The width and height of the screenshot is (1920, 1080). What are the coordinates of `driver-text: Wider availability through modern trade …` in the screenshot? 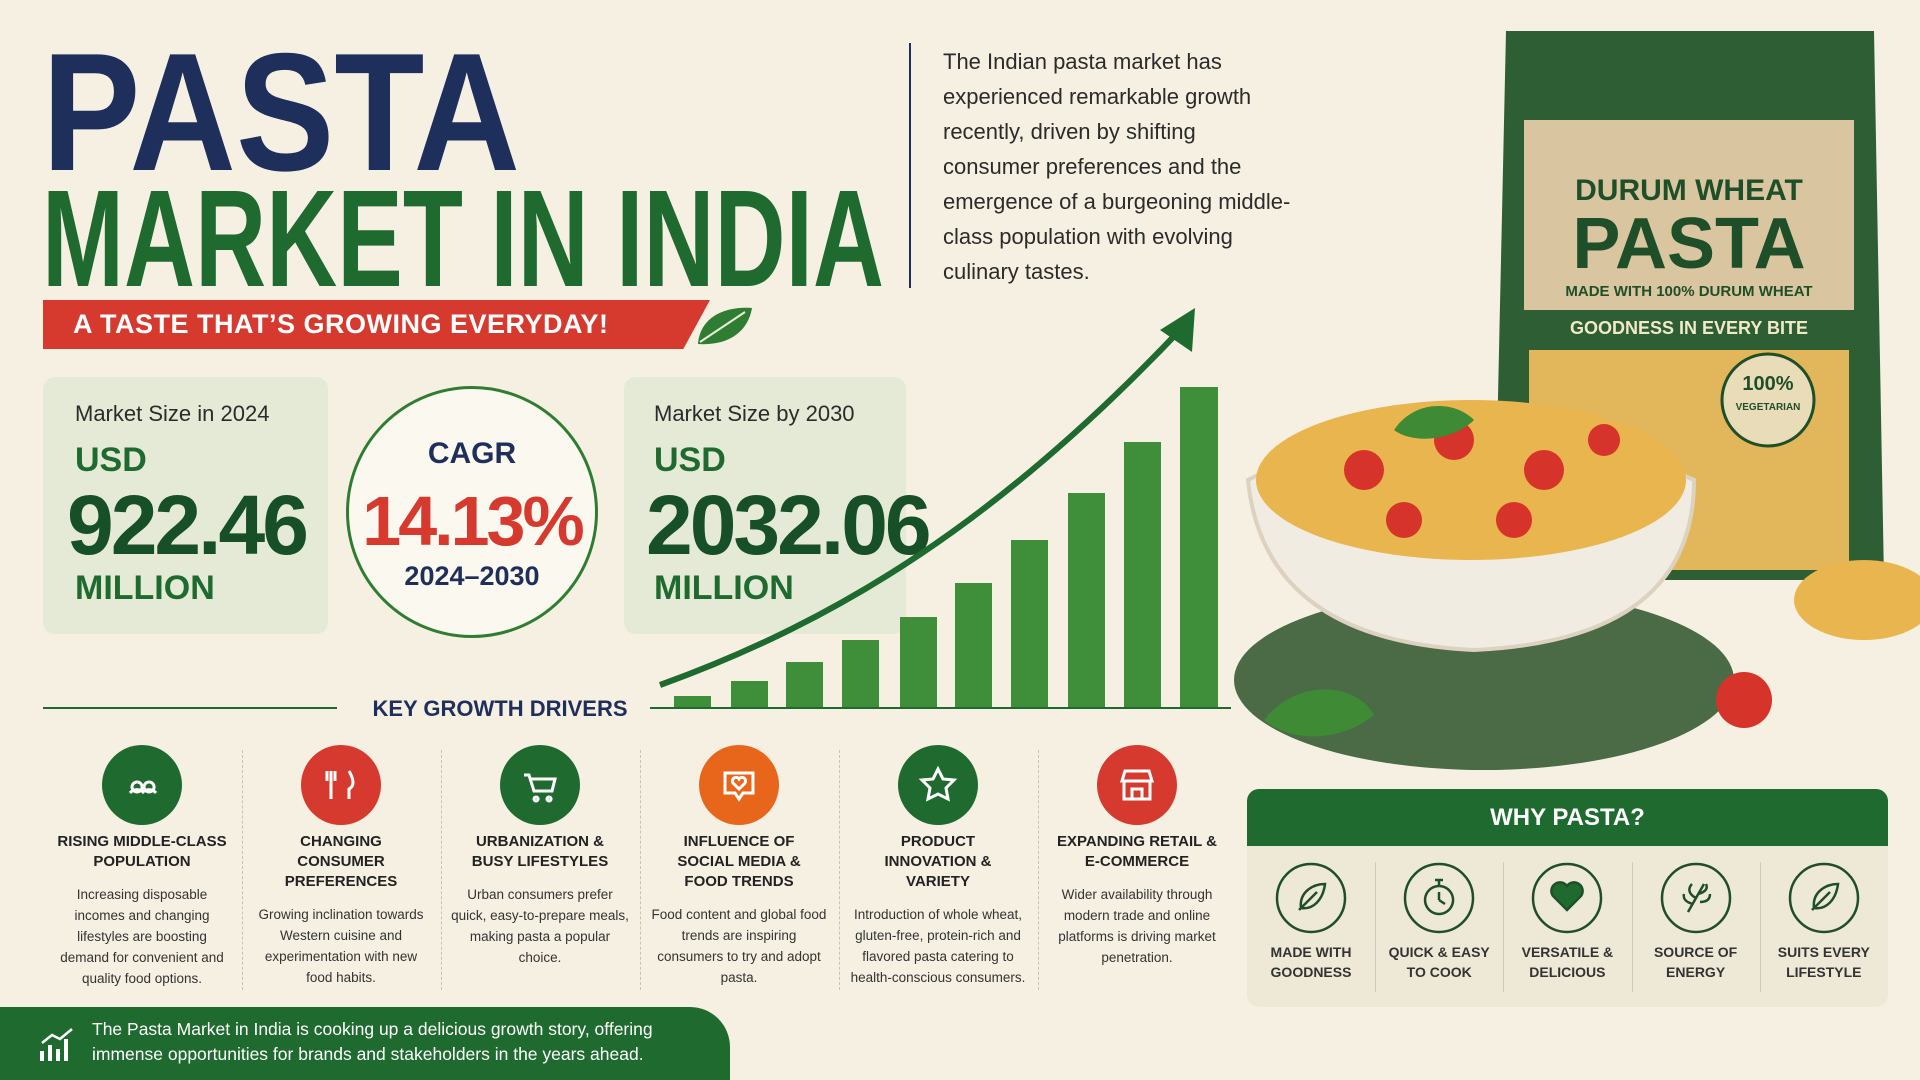 It's located at (1137, 926).